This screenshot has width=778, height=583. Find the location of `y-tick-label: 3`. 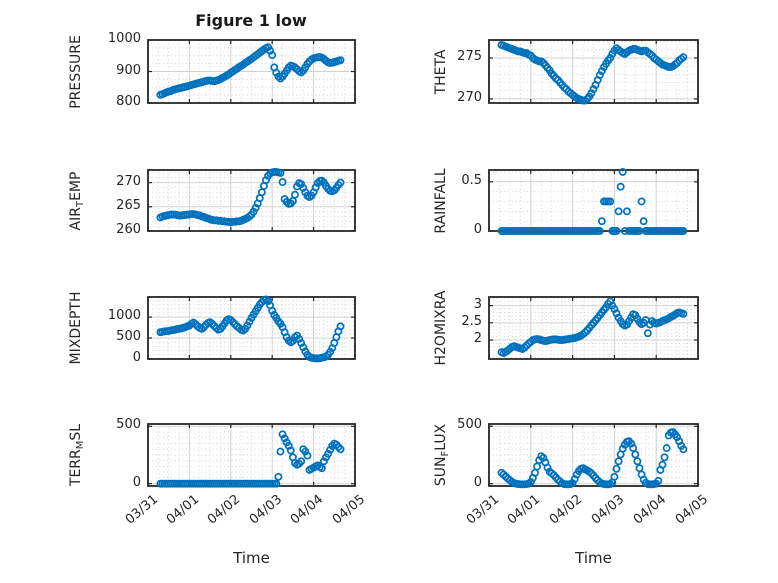

y-tick-label: 3 is located at coordinates (477, 304).